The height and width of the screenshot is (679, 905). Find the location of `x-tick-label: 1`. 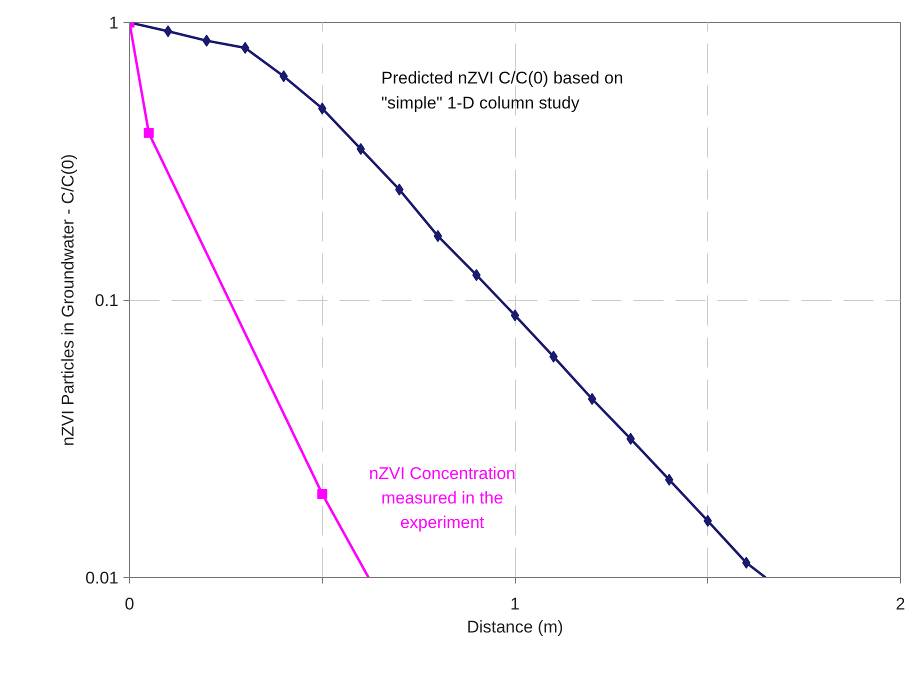

x-tick-label: 1 is located at coordinates (515, 604).